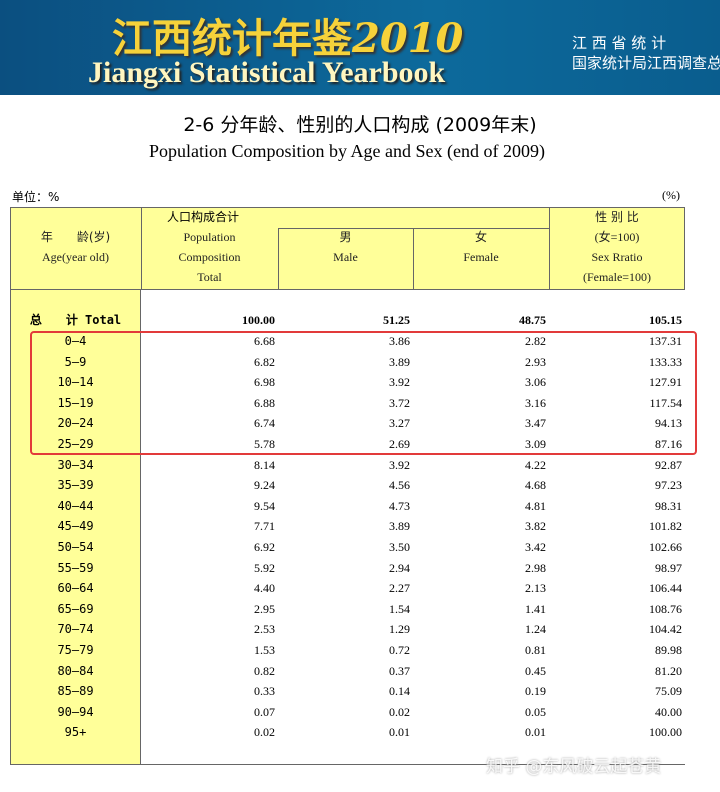  I want to click on cell-value: 4.73, so click(399, 505).